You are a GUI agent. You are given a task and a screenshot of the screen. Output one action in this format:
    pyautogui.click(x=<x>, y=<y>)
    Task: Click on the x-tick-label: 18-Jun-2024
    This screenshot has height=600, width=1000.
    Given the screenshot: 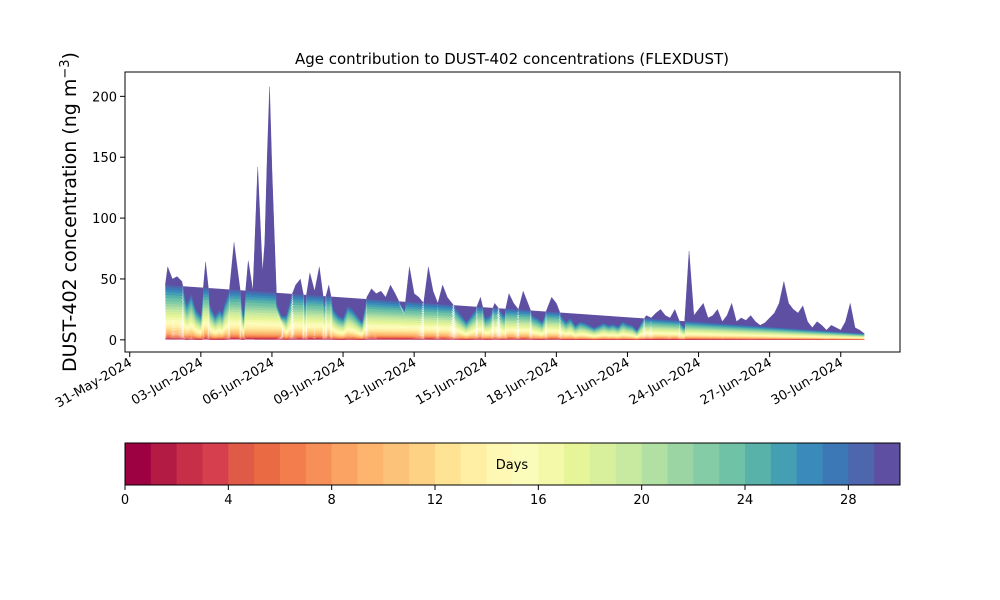 What is the action you would take?
    pyautogui.click(x=523, y=381)
    